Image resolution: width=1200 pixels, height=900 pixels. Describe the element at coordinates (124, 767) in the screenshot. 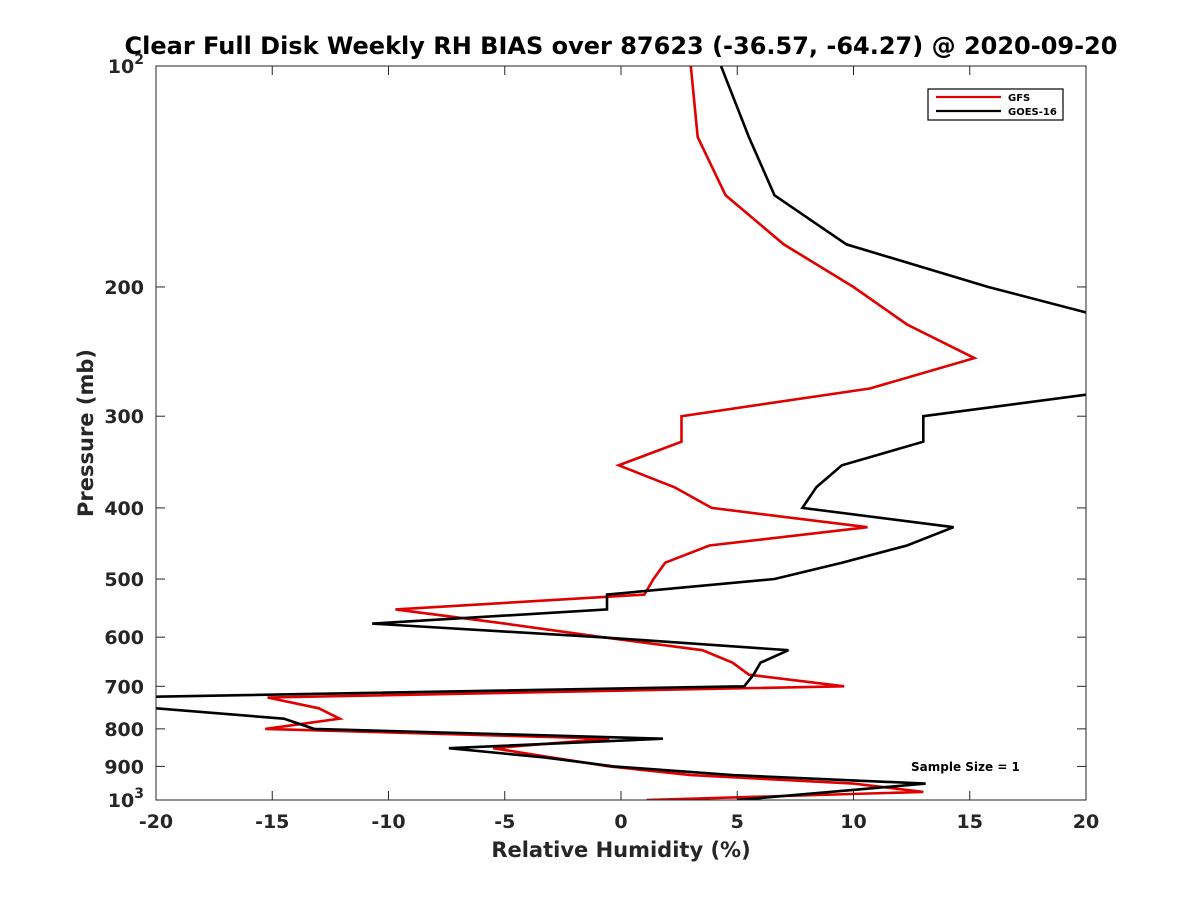

I see `y-tick-label: 900` at that location.